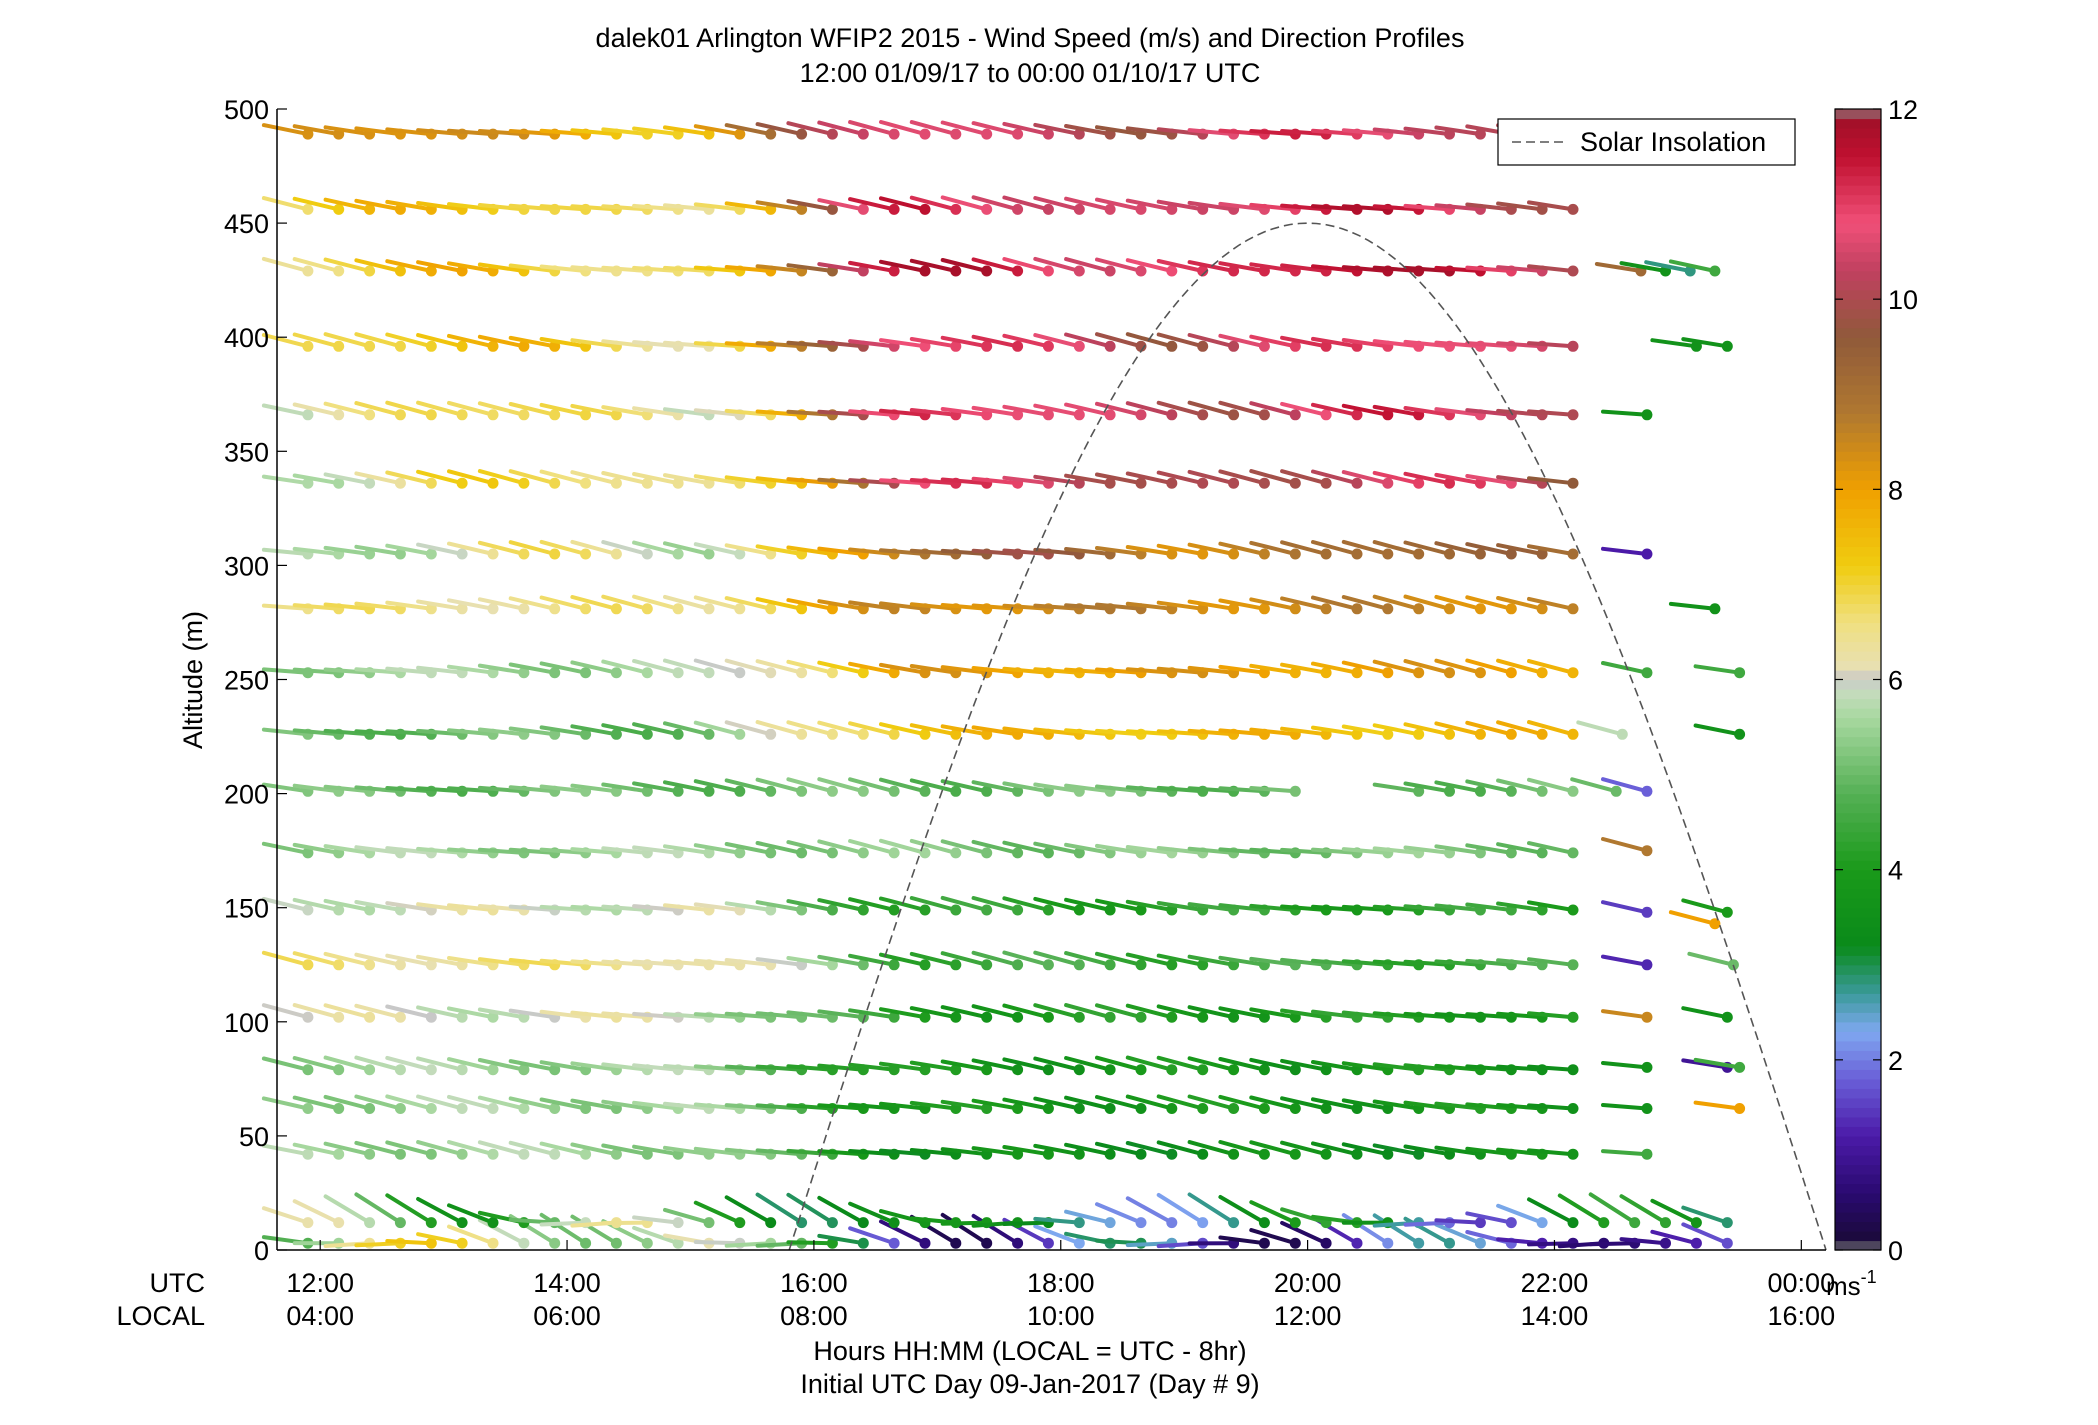 The image size is (2098, 1425). What do you see at coordinates (246, 338) in the screenshot?
I see `y-tick-label: 400` at bounding box center [246, 338].